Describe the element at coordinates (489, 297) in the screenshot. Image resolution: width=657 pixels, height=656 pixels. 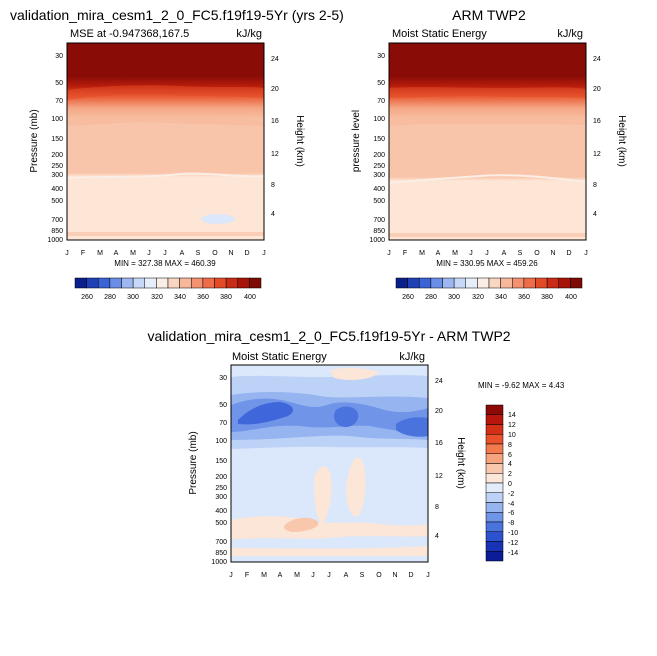
I see `panel-obs-colorbar-labels: 260 280 300 320 340 360 380 400` at that location.